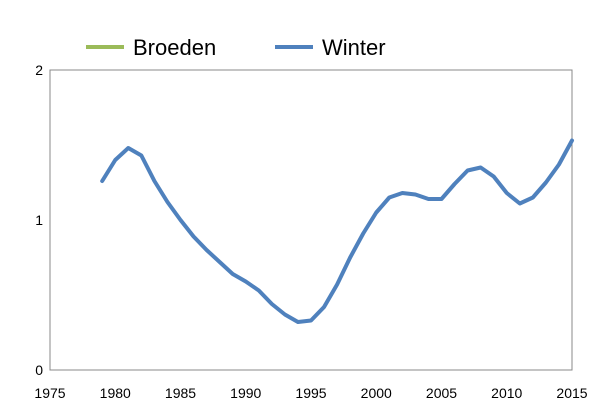  Describe the element at coordinates (506, 392) in the screenshot. I see `x-tick-label: 2010` at that location.